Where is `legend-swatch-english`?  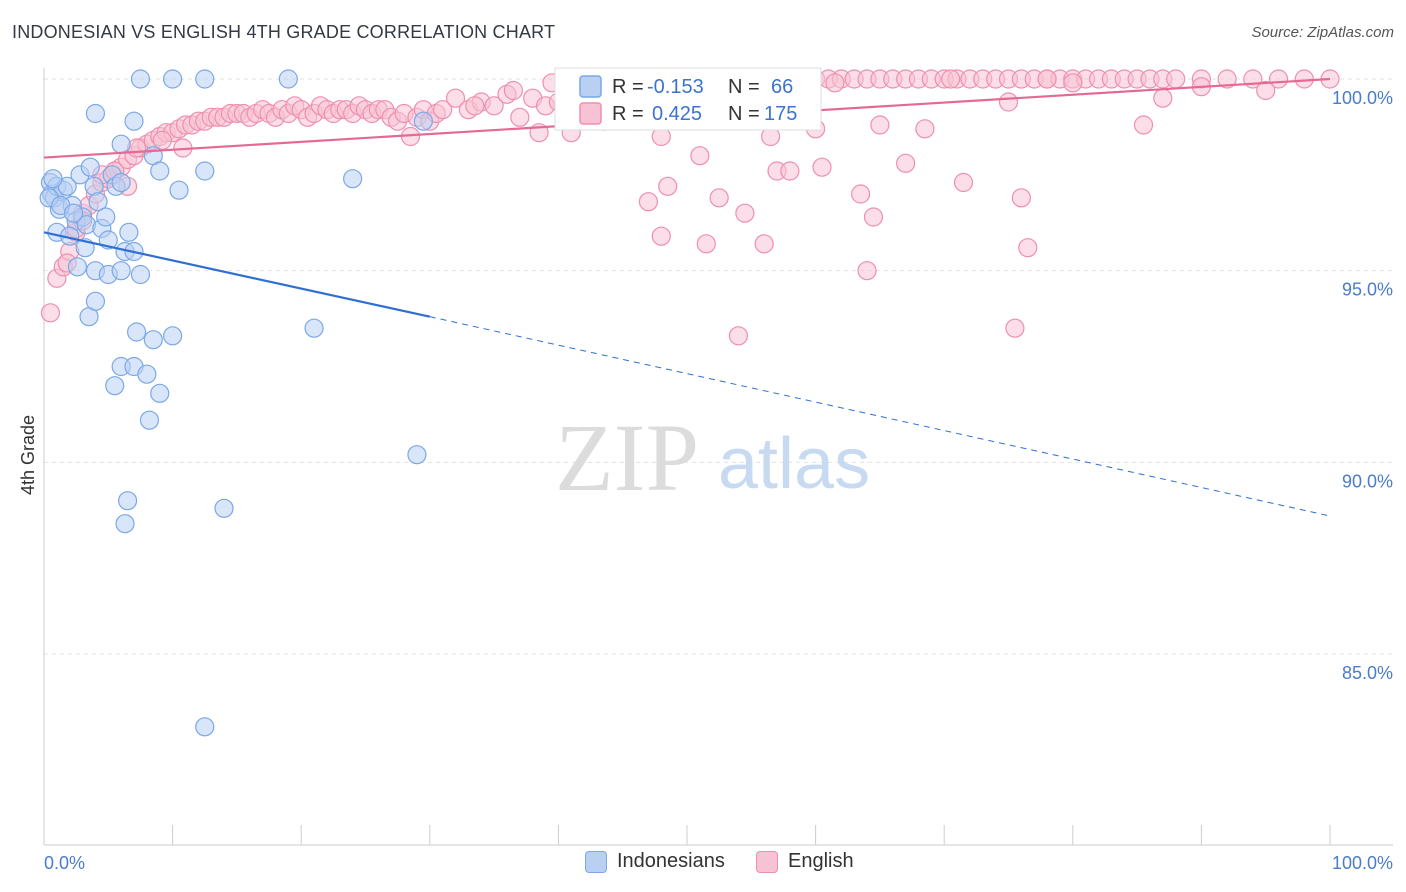 legend-swatch-english is located at coordinates (590, 113).